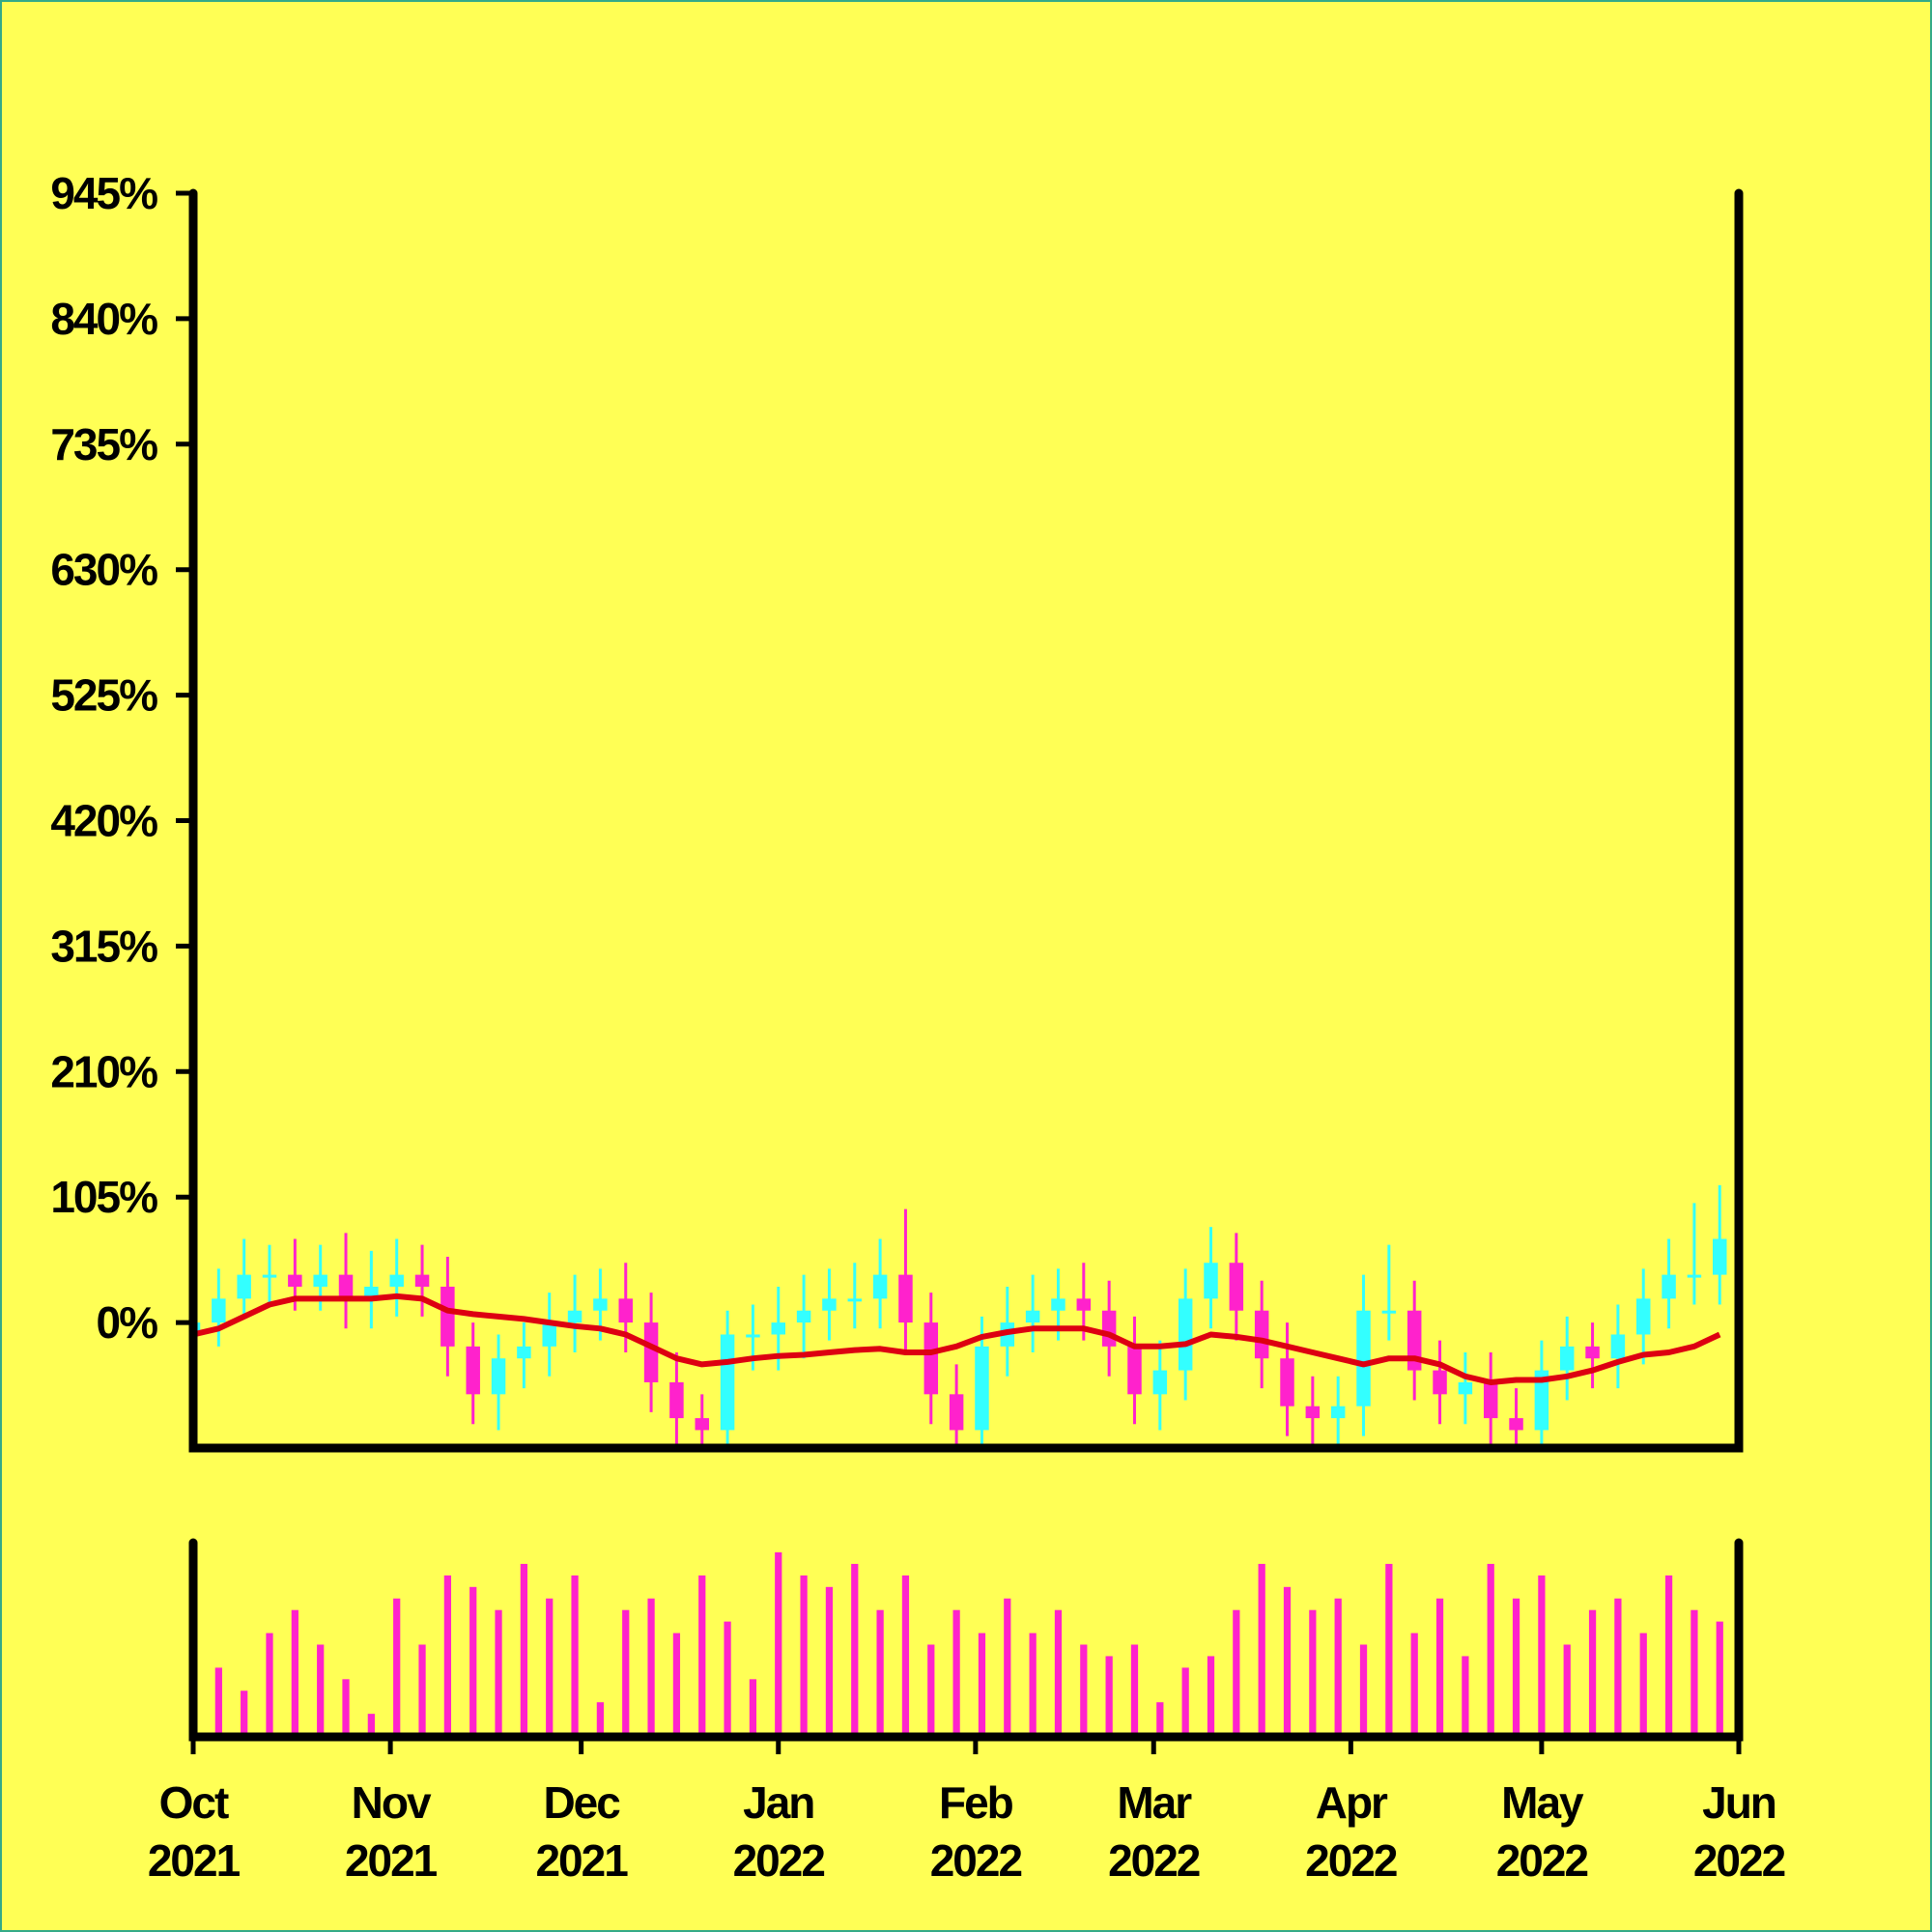 The height and width of the screenshot is (1932, 1932). I want to click on y-tick-label: 210%, so click(103, 1071).